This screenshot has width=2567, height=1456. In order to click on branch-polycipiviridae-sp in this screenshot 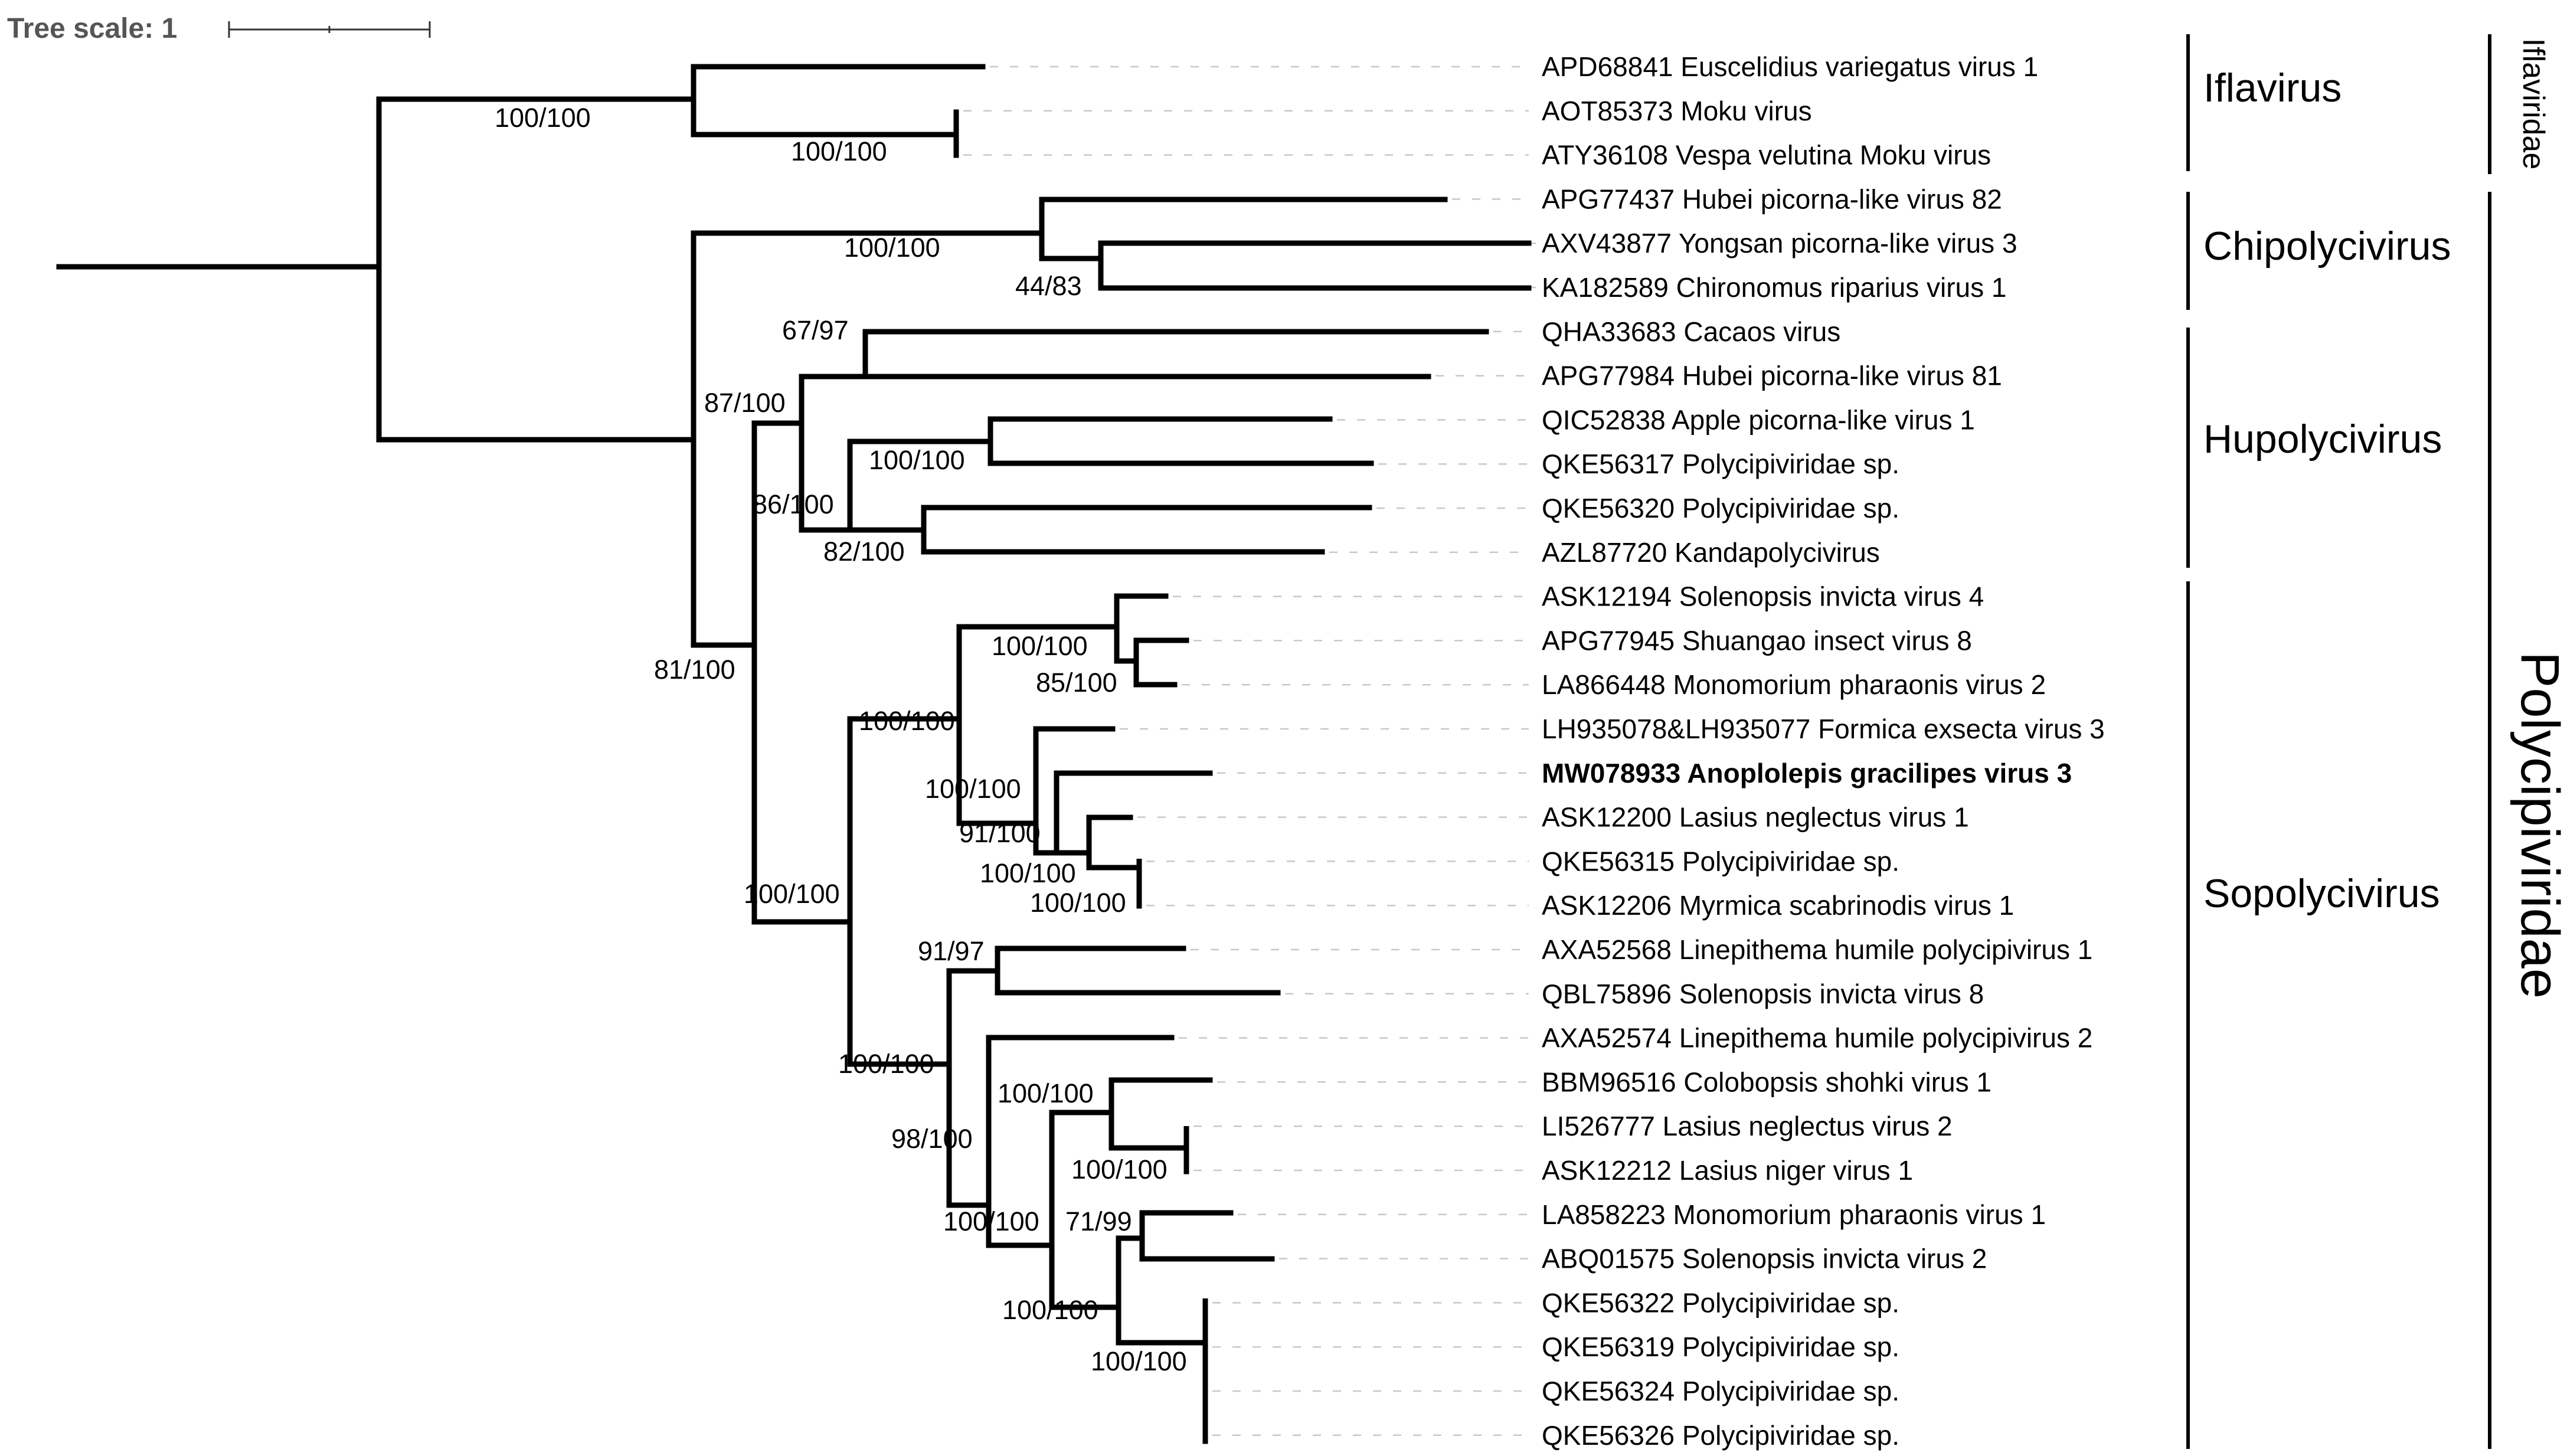, I will do `click(1162, 1371)`.